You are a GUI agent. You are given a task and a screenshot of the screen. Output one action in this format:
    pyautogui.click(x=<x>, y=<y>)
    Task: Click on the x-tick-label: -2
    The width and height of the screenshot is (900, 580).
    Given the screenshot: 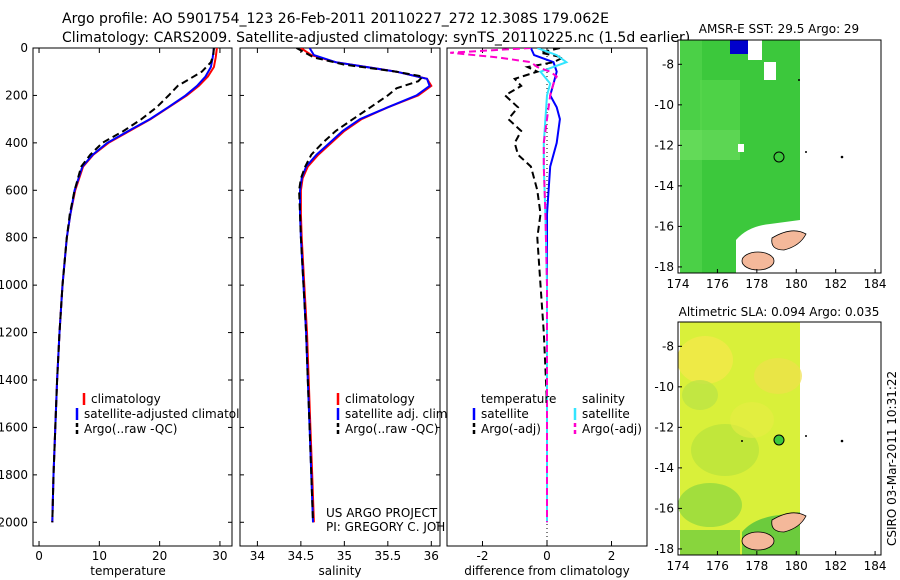 What is the action you would take?
    pyautogui.click(x=482, y=556)
    